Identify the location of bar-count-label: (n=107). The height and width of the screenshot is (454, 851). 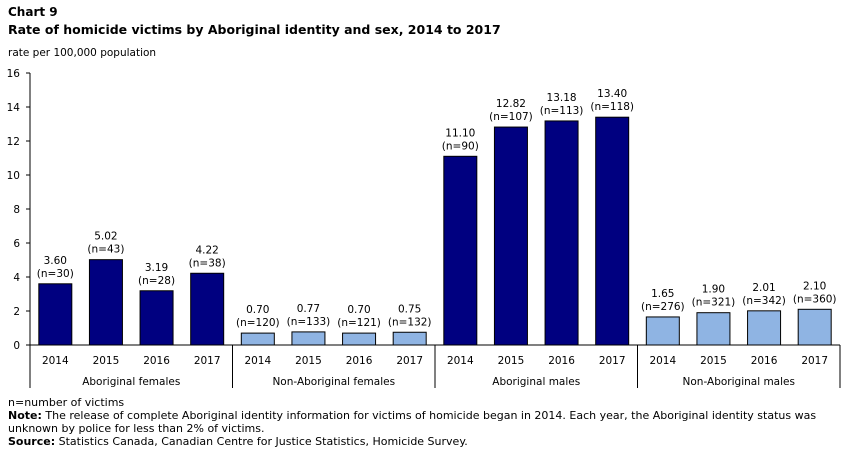
(511, 117).